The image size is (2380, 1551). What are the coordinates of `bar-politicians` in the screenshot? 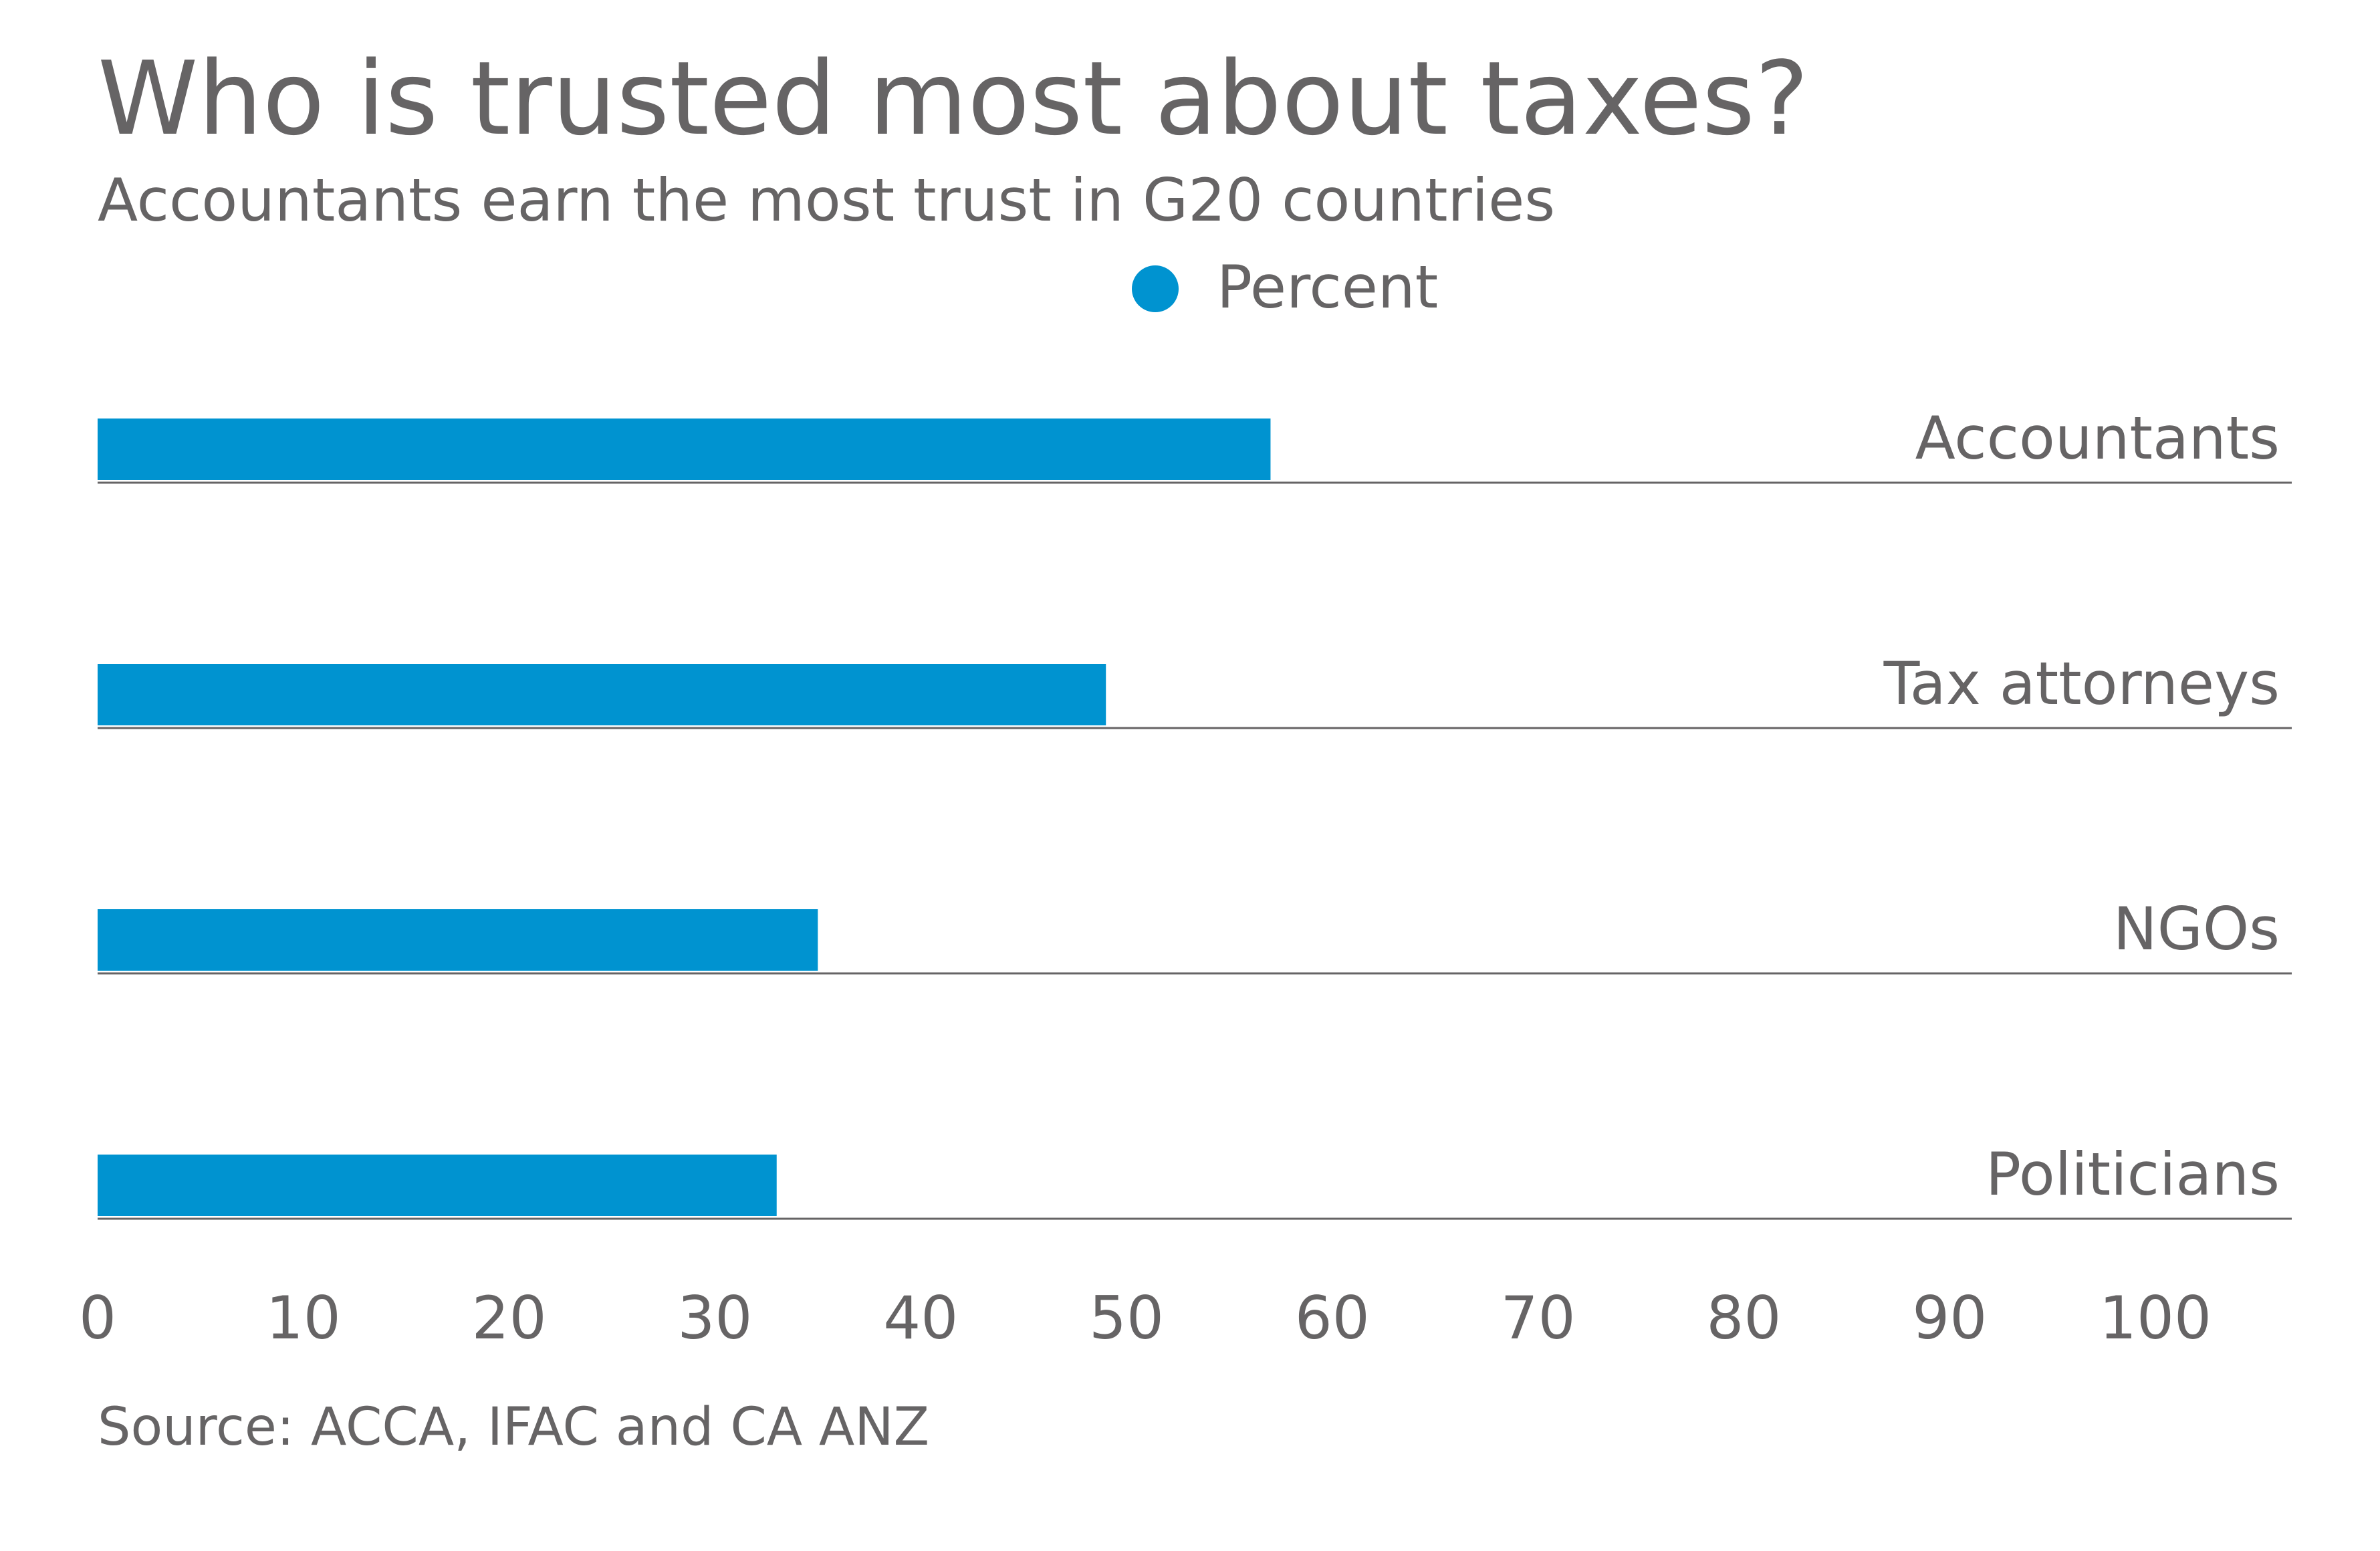 It's located at (437, 1185).